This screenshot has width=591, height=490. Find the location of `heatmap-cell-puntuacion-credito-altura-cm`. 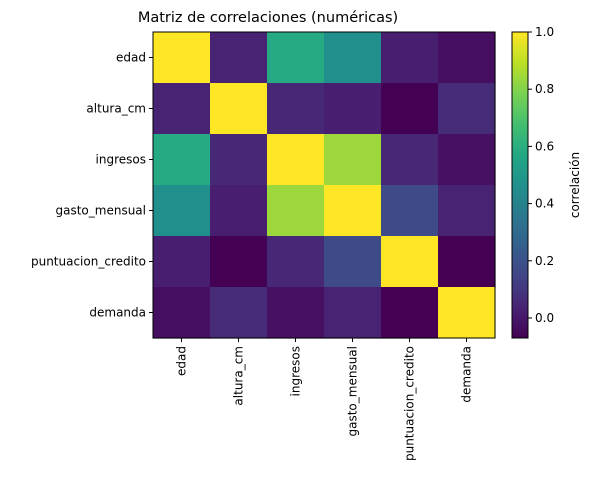

heatmap-cell-puntuacion-credito-altura-cm is located at coordinates (239, 262).